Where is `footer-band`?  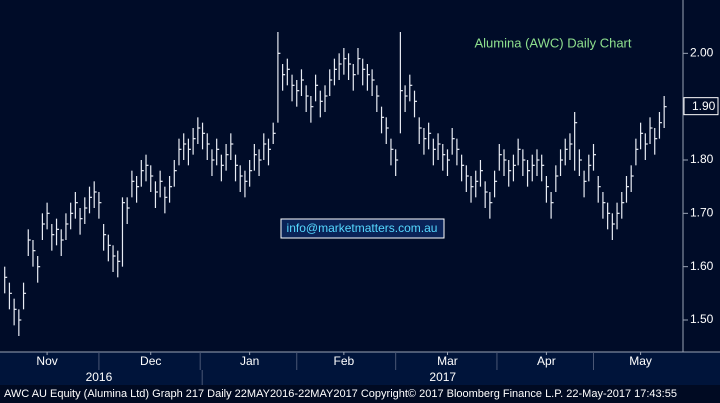 footer-band is located at coordinates (360, 394).